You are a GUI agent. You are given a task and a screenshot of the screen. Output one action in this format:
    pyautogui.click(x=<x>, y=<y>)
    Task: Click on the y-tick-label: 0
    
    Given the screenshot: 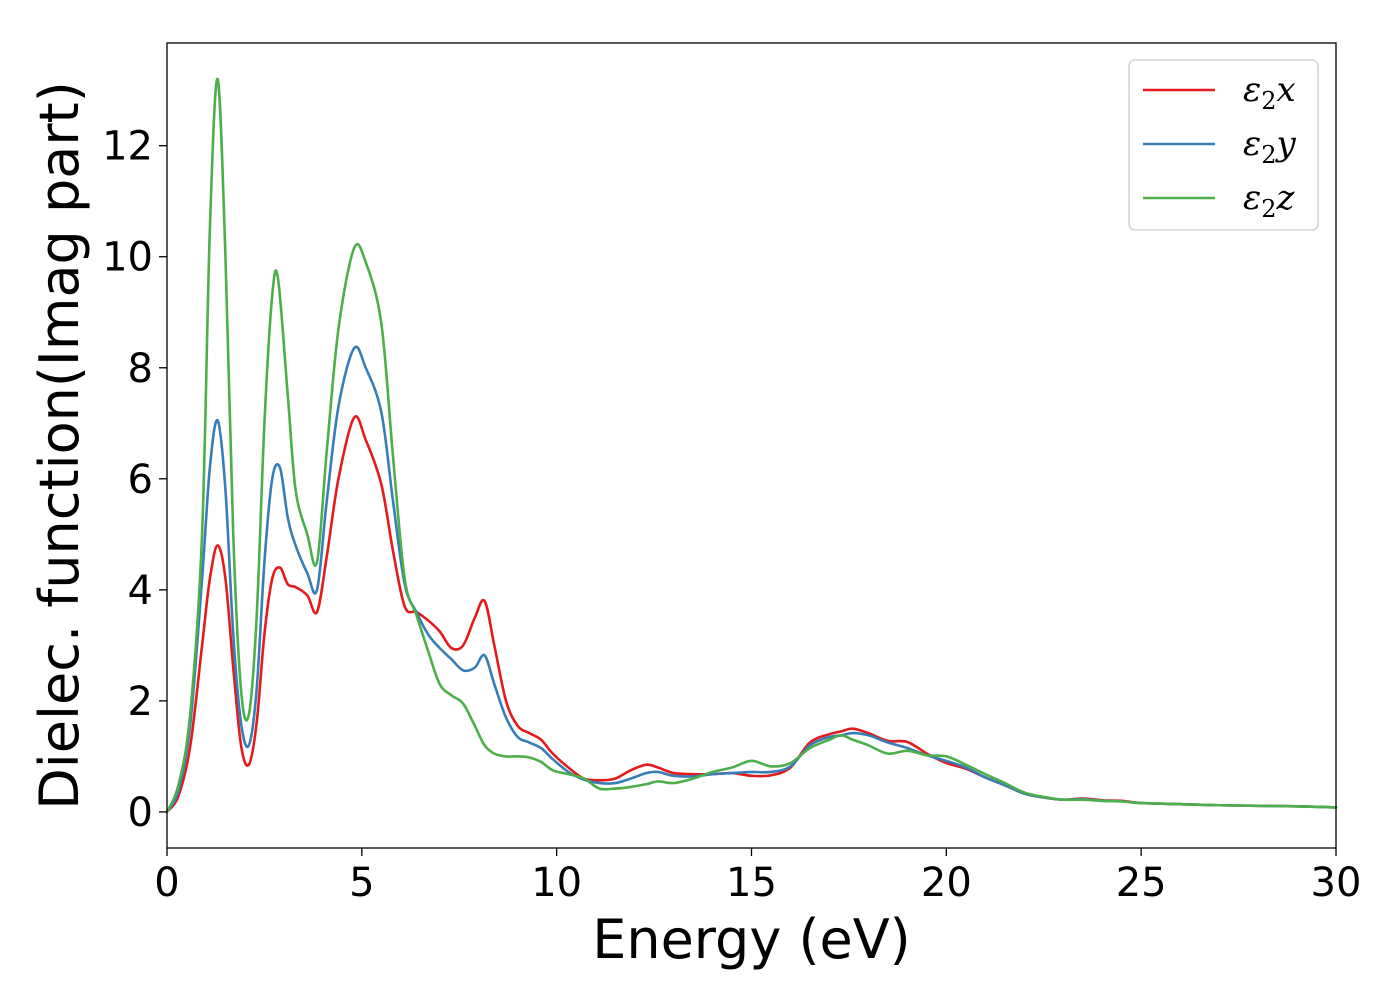 What is the action you would take?
    pyautogui.click(x=140, y=813)
    